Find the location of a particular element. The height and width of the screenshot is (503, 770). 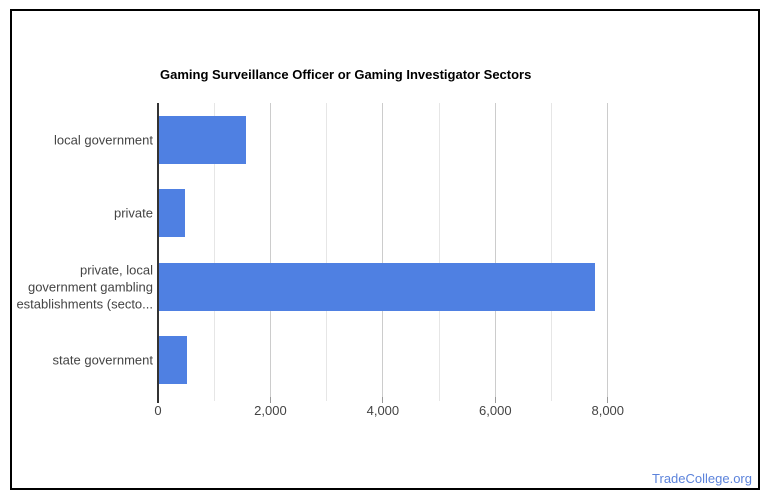

bar-state-government is located at coordinates (173, 360).